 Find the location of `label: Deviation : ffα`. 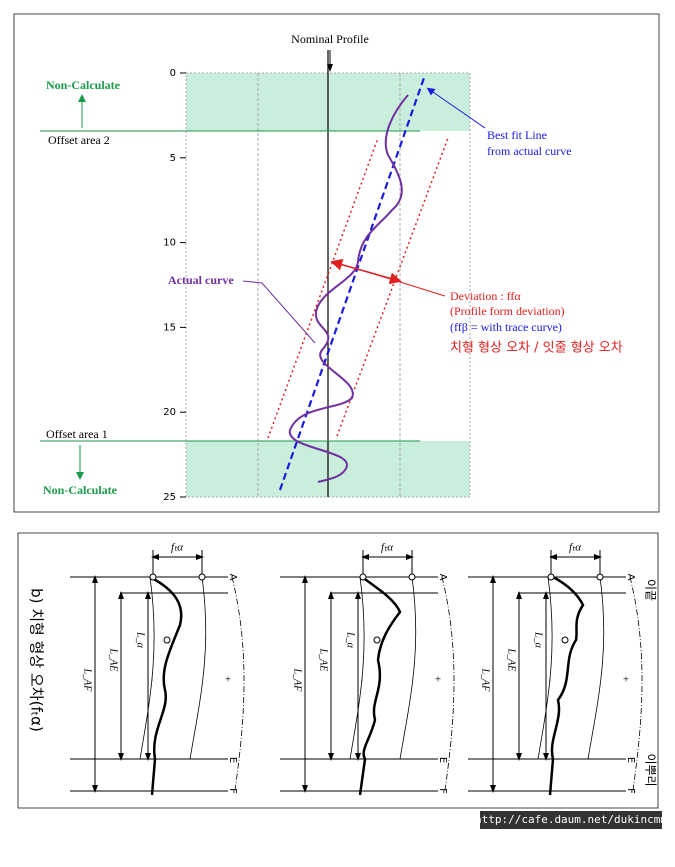

label: Deviation : ffα is located at coordinates (485, 296).